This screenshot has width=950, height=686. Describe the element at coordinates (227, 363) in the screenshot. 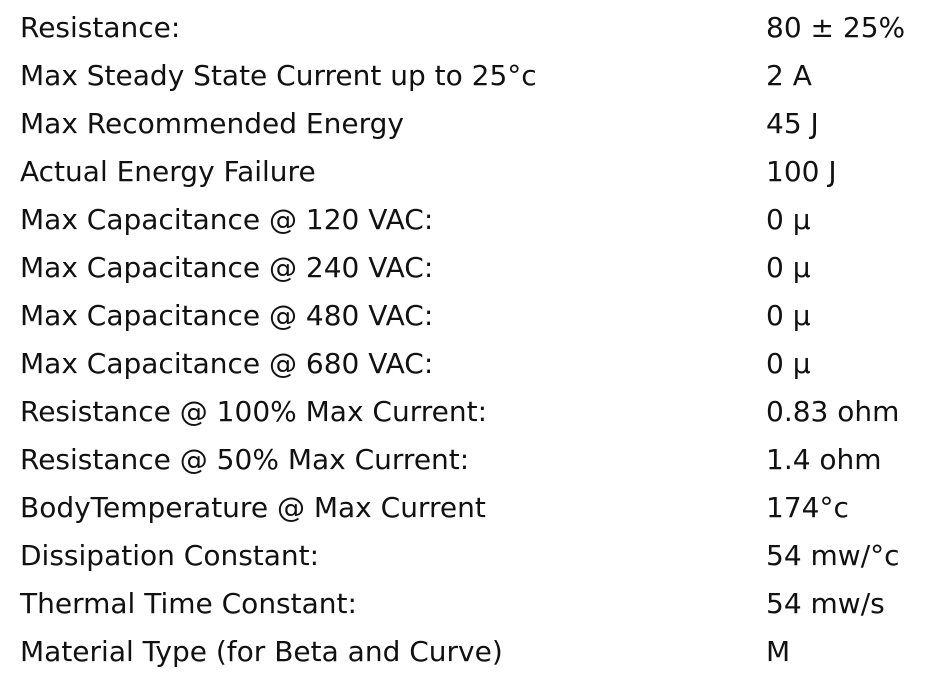

I see `spec-label: Max Capacitance @ 680 VAC:` at that location.